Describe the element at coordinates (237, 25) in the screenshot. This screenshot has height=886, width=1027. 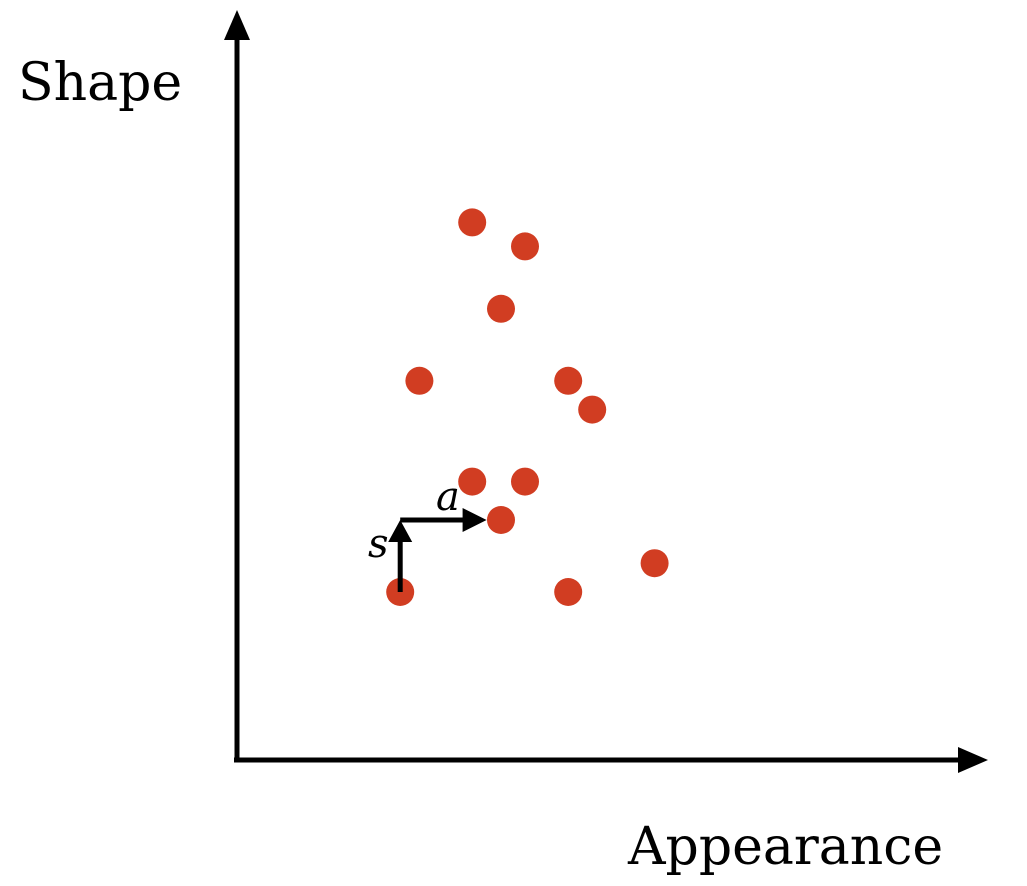
I see `y-axis-arrowhead` at that location.